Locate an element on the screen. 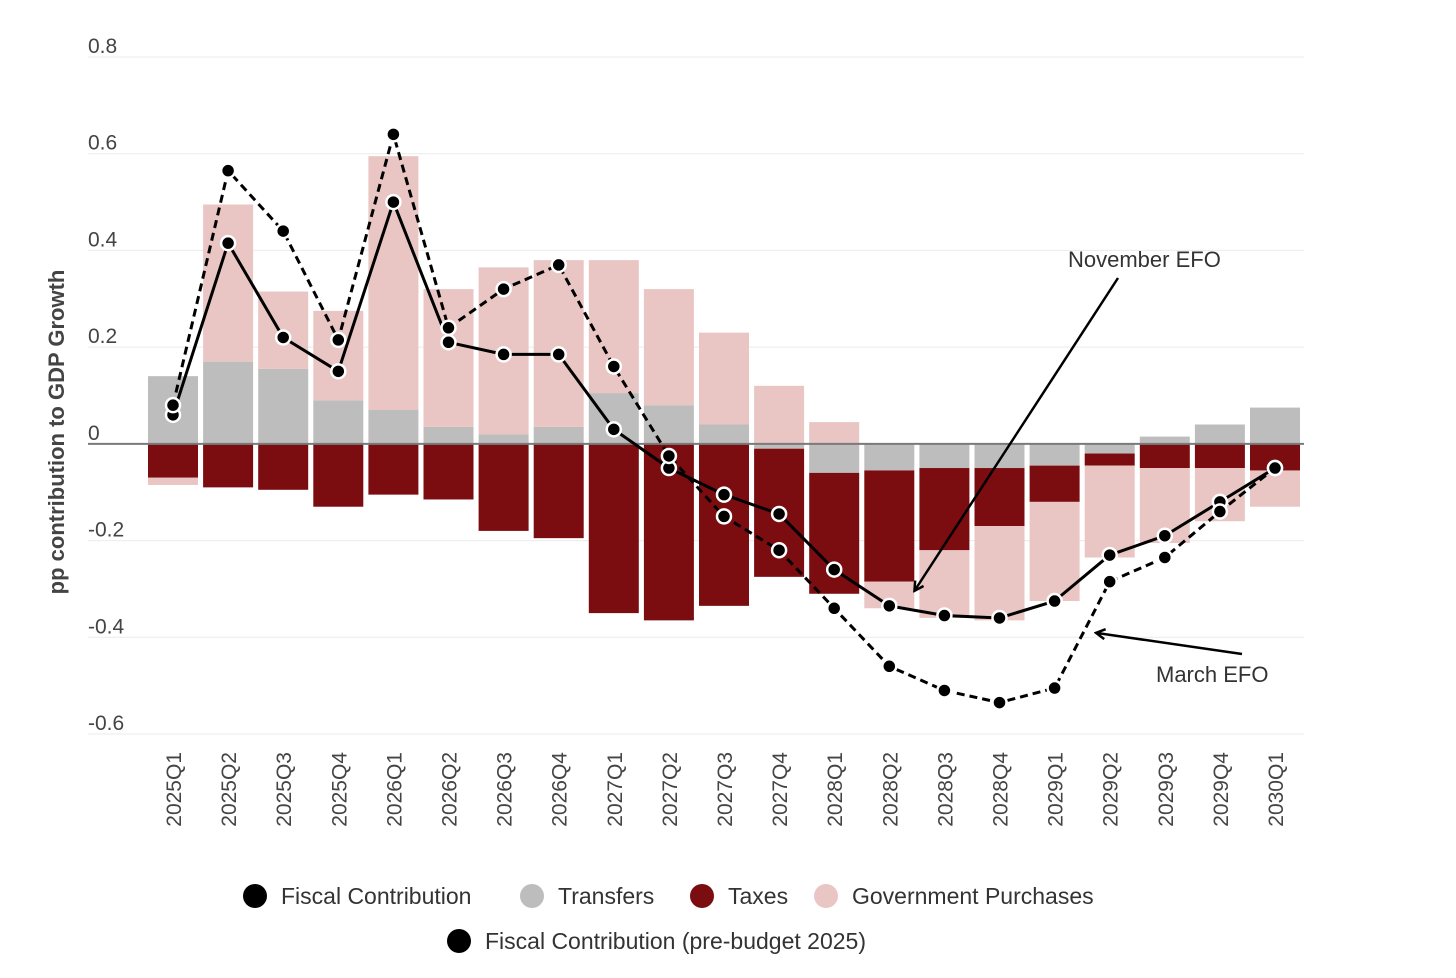 This screenshot has width=1456, height=978. bar-government-purchases-2026q4 is located at coordinates (558, 343).